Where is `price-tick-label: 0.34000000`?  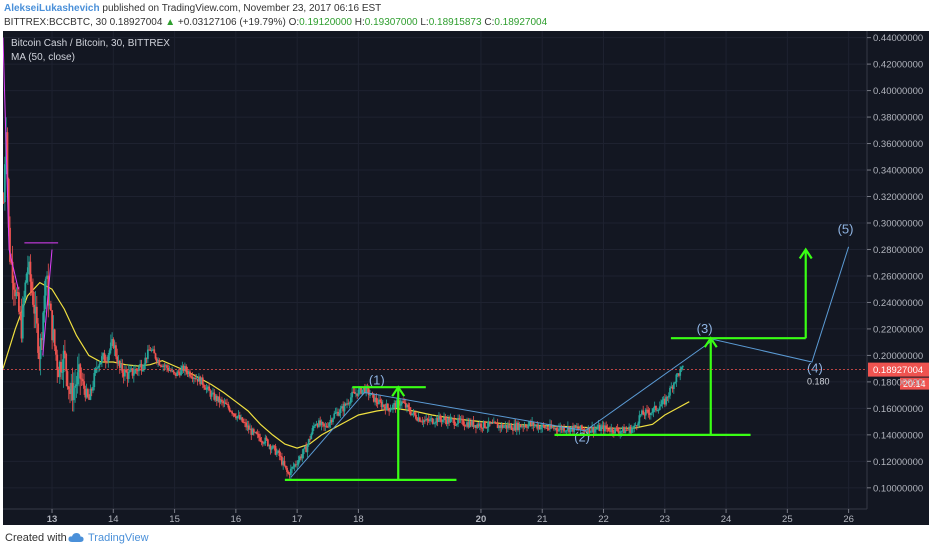
price-tick-label: 0.34000000 is located at coordinates (898, 171).